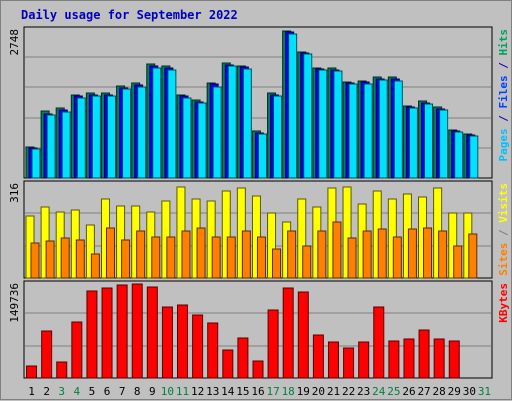 The width and height of the screenshot is (512, 401). Describe the element at coordinates (31, 391) in the screenshot. I see `day-label: 1` at that location.